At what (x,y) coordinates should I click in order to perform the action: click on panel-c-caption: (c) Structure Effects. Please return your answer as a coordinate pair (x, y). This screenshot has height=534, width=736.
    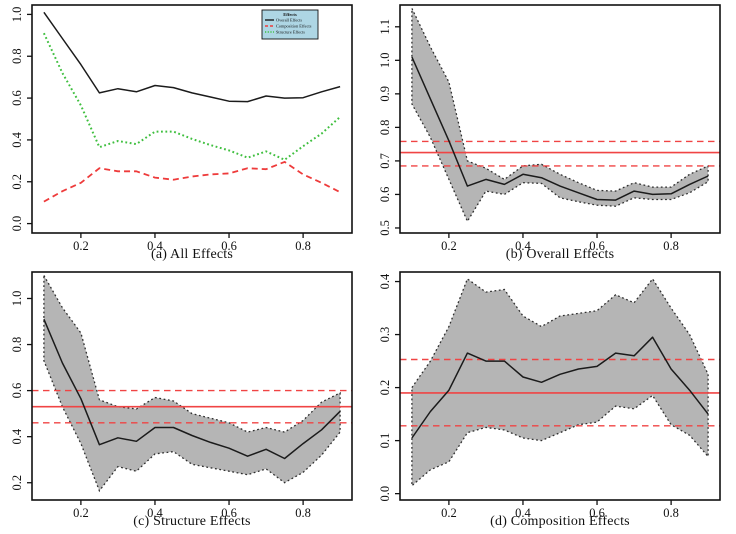
    Looking at the image, I should click on (192, 521).